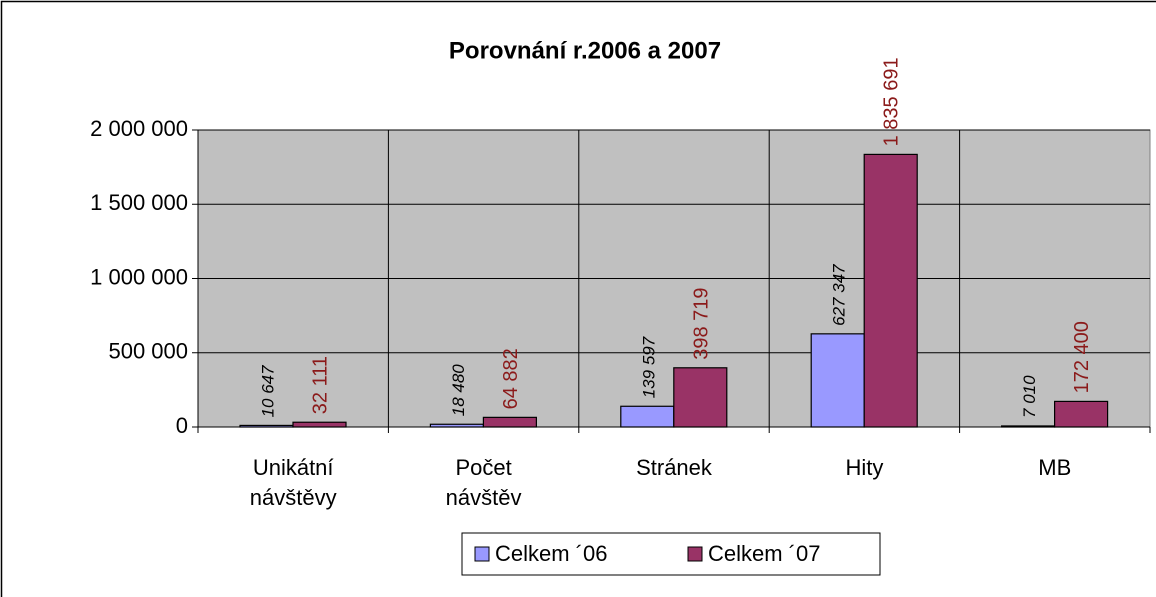 This screenshot has width=1156, height=597. What do you see at coordinates (268, 391) in the screenshot?
I see `data-label: 10 647` at bounding box center [268, 391].